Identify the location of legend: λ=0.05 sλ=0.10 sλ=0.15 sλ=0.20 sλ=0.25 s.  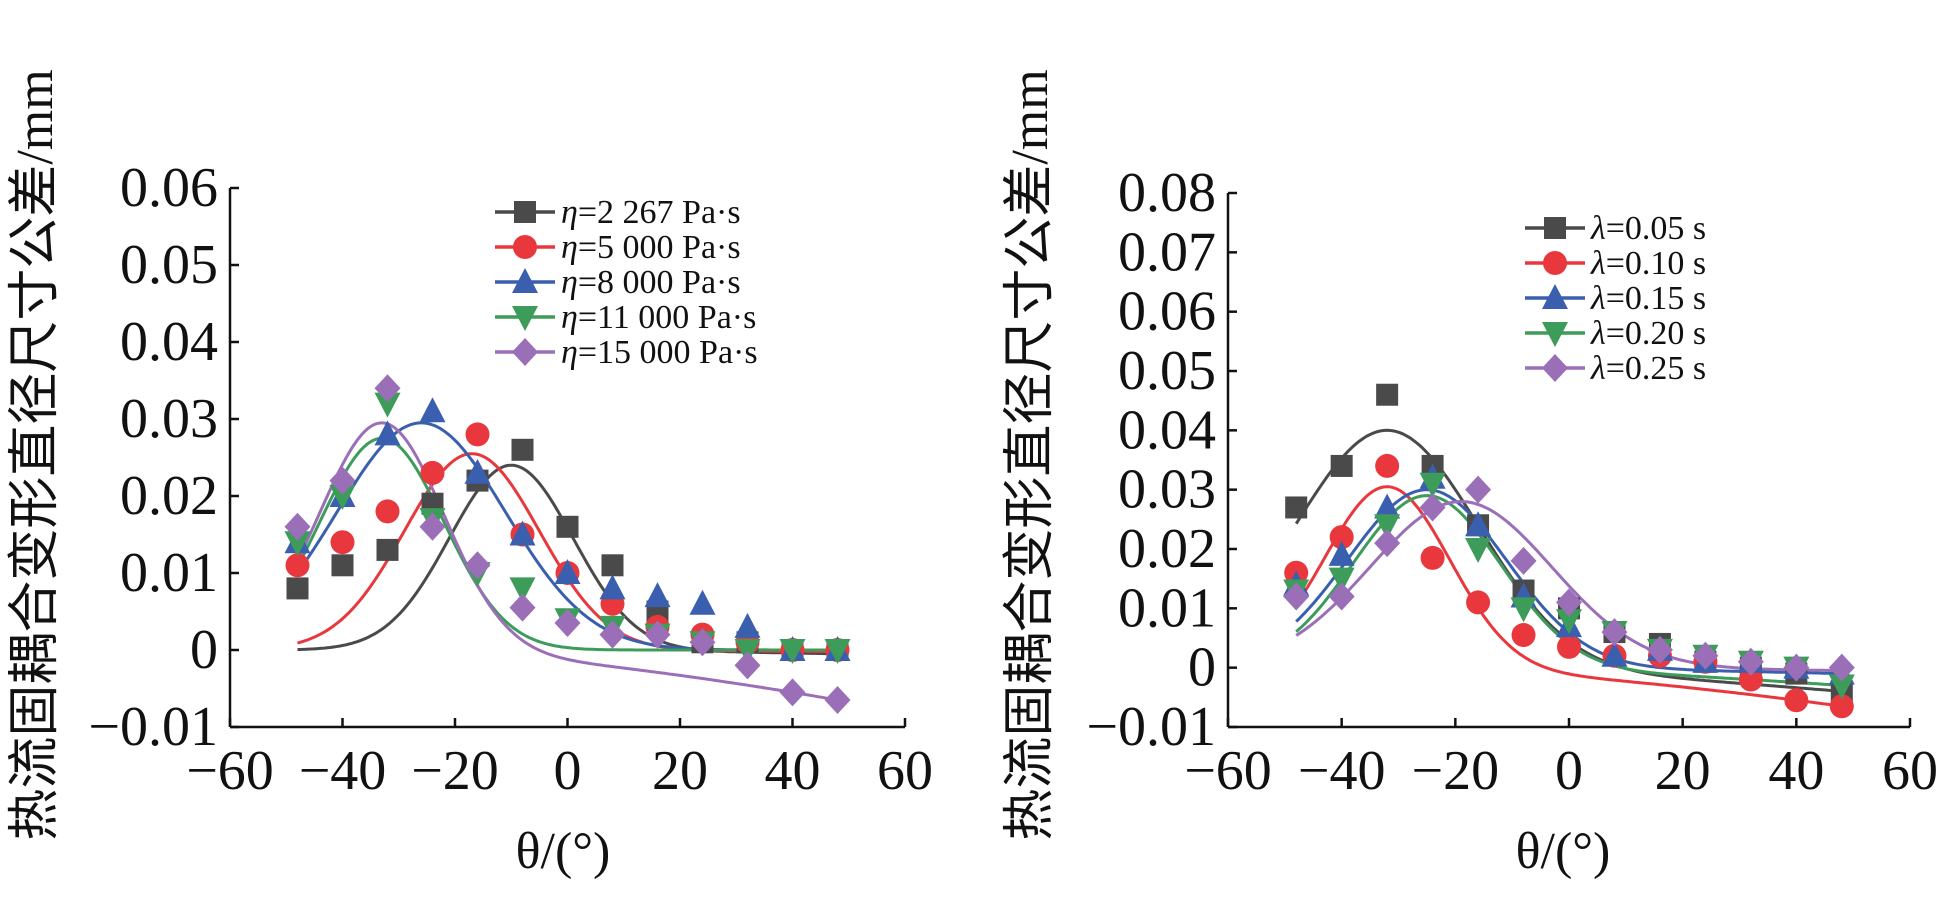
(1615, 298).